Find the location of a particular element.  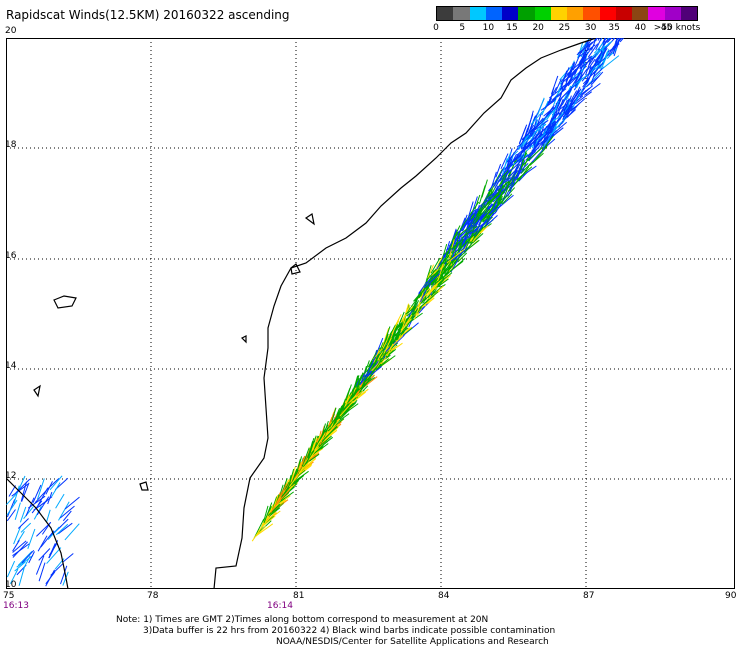

coastline-segment is located at coordinates (65, 302).